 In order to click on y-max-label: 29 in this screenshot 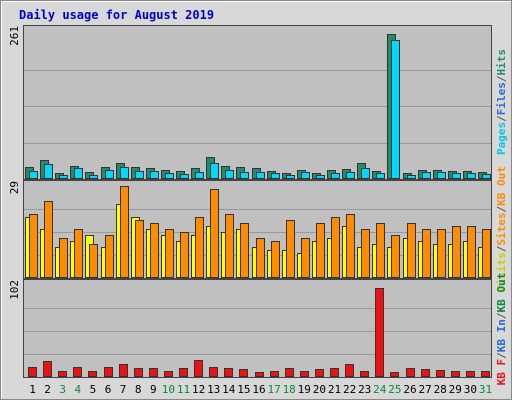, I will do `click(14, 187)`.